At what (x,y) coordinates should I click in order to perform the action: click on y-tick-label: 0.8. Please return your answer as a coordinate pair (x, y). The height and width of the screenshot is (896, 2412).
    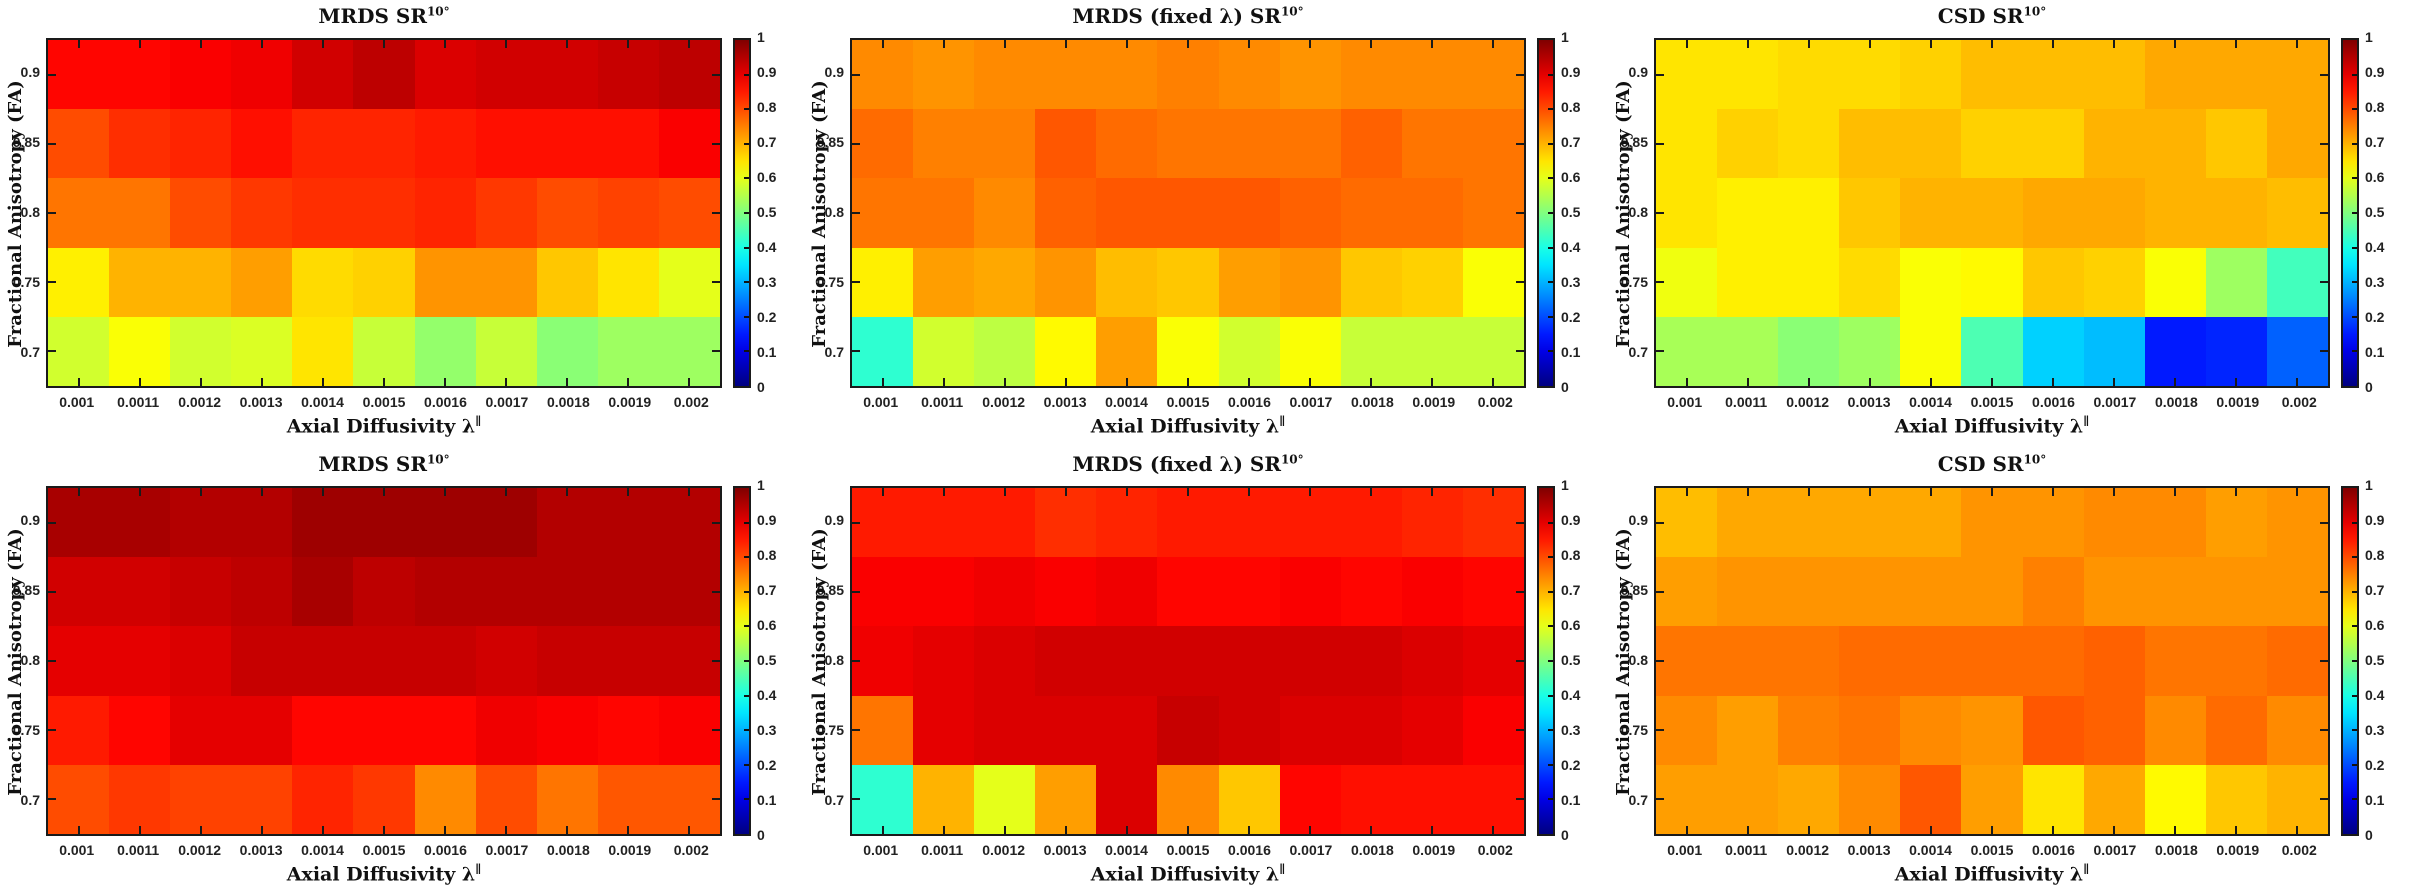
    Looking at the image, I should click on (30, 212).